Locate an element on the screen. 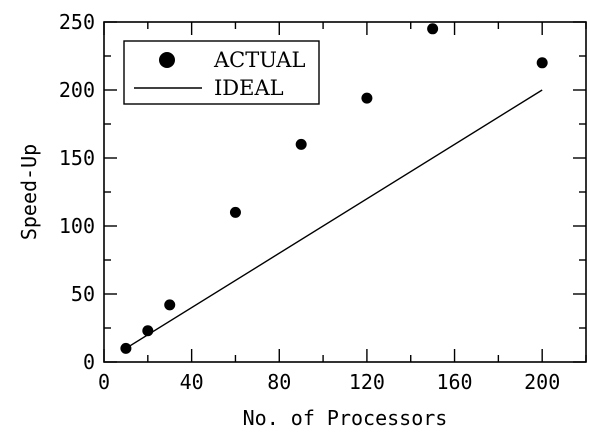 The height and width of the screenshot is (432, 590). x-axis-label: No. of Processors is located at coordinates (345, 418).